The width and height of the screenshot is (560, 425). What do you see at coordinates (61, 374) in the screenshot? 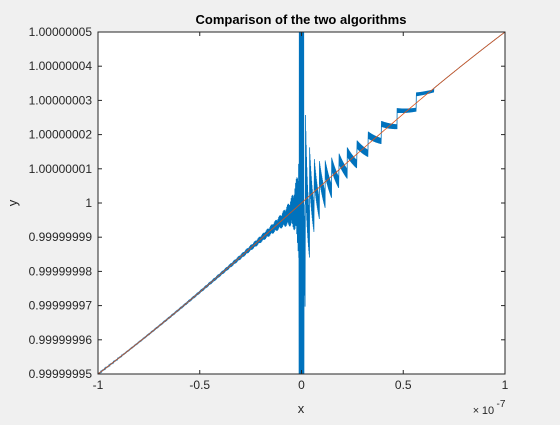
I see `y-tick-label: 0.99999995` at bounding box center [61, 374].